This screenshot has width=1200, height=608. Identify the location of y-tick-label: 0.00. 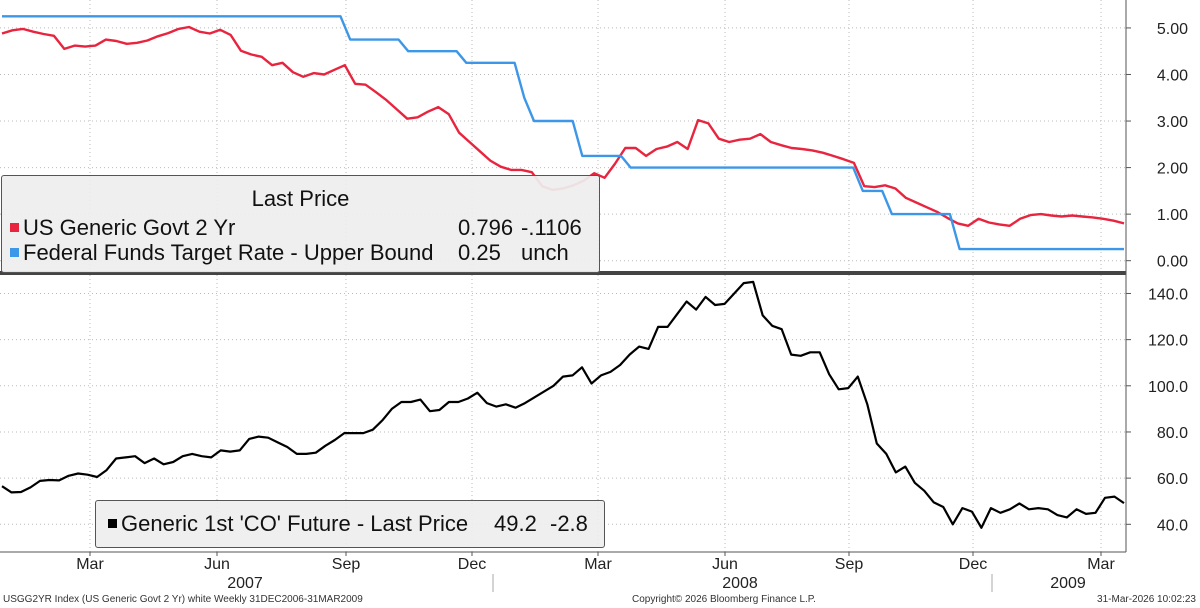
(1172, 262).